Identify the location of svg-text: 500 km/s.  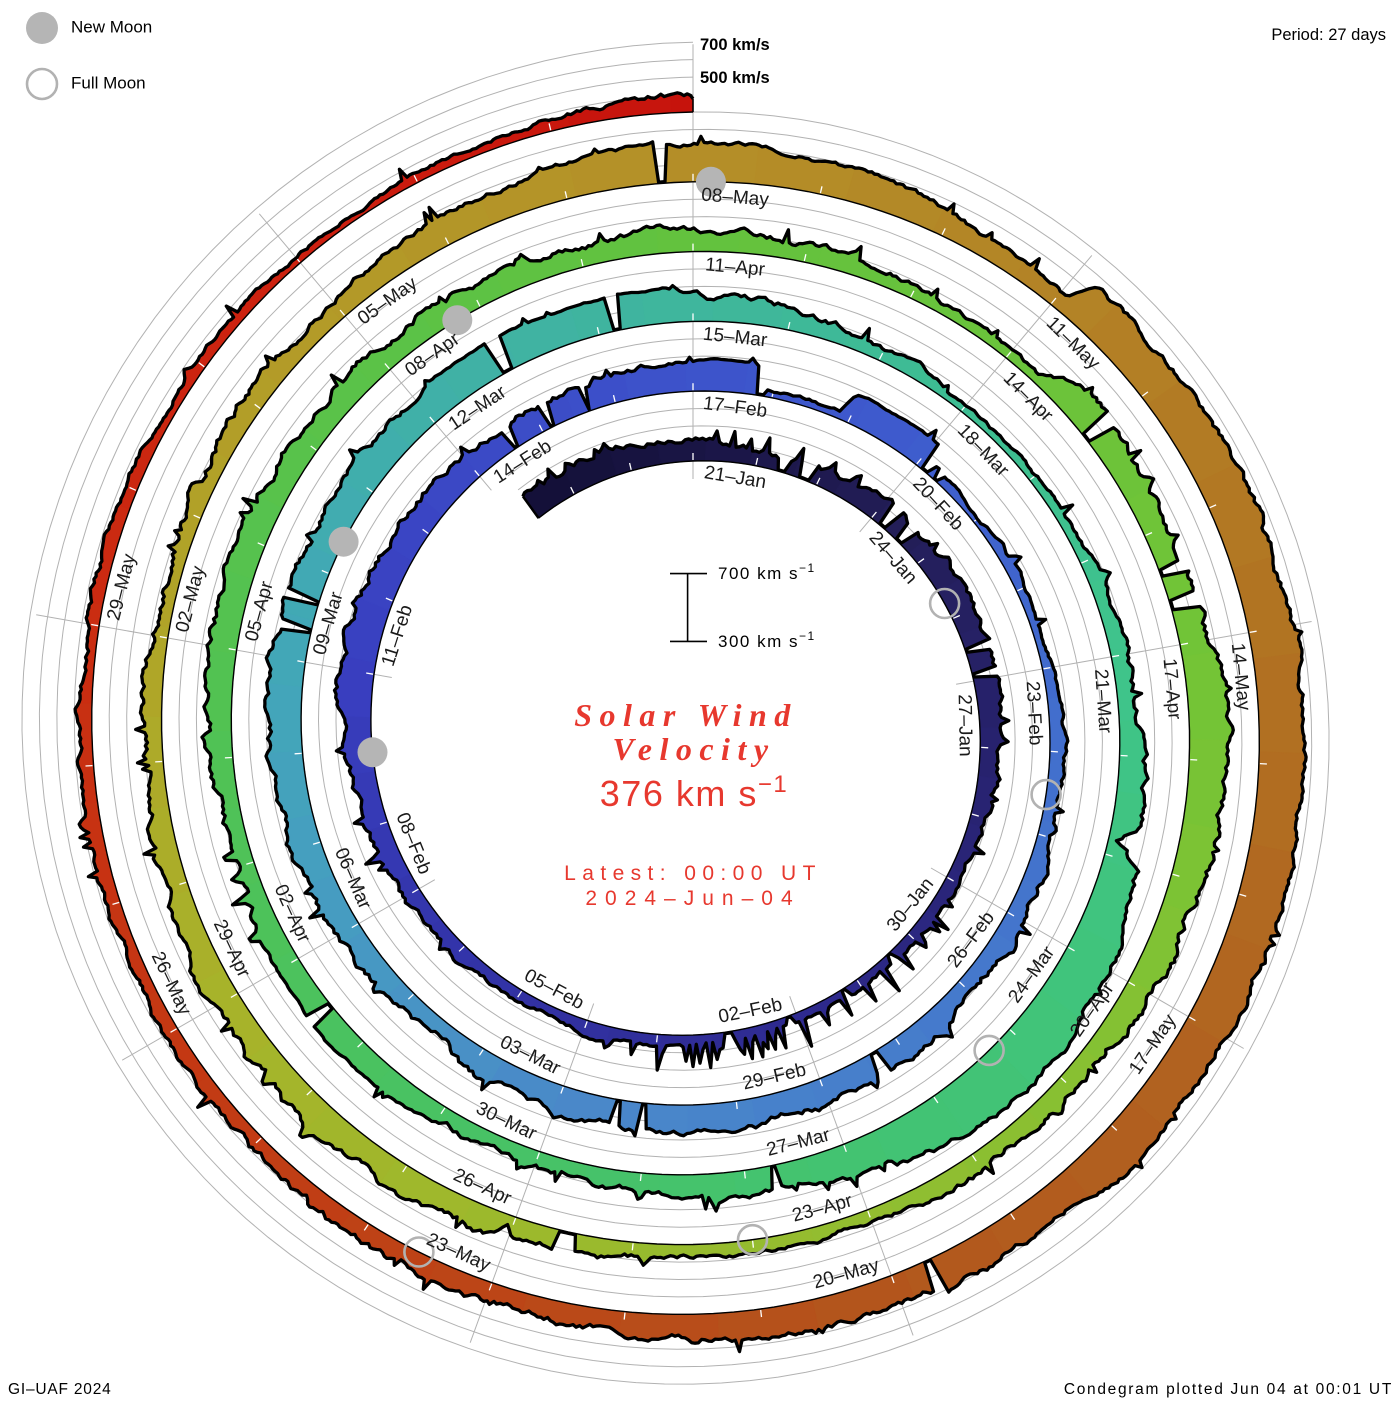
(735, 78).